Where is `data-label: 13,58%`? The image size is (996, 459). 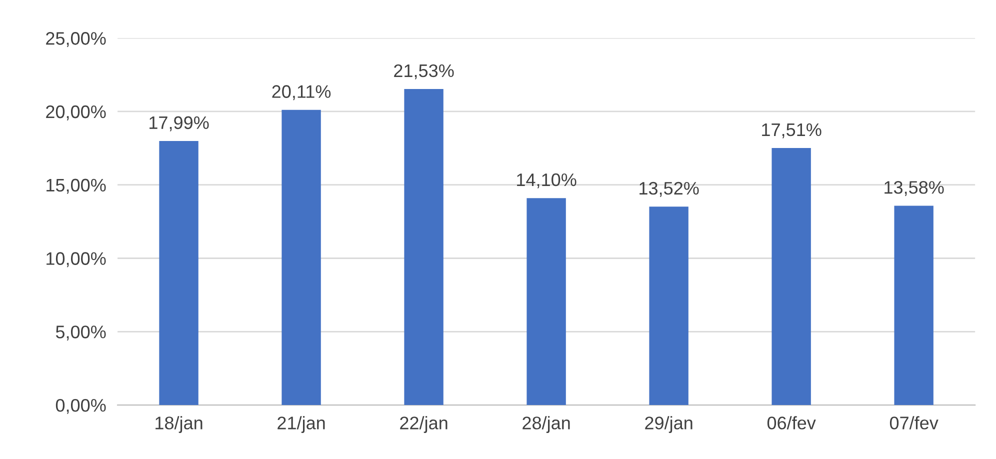
data-label: 13,58% is located at coordinates (914, 188).